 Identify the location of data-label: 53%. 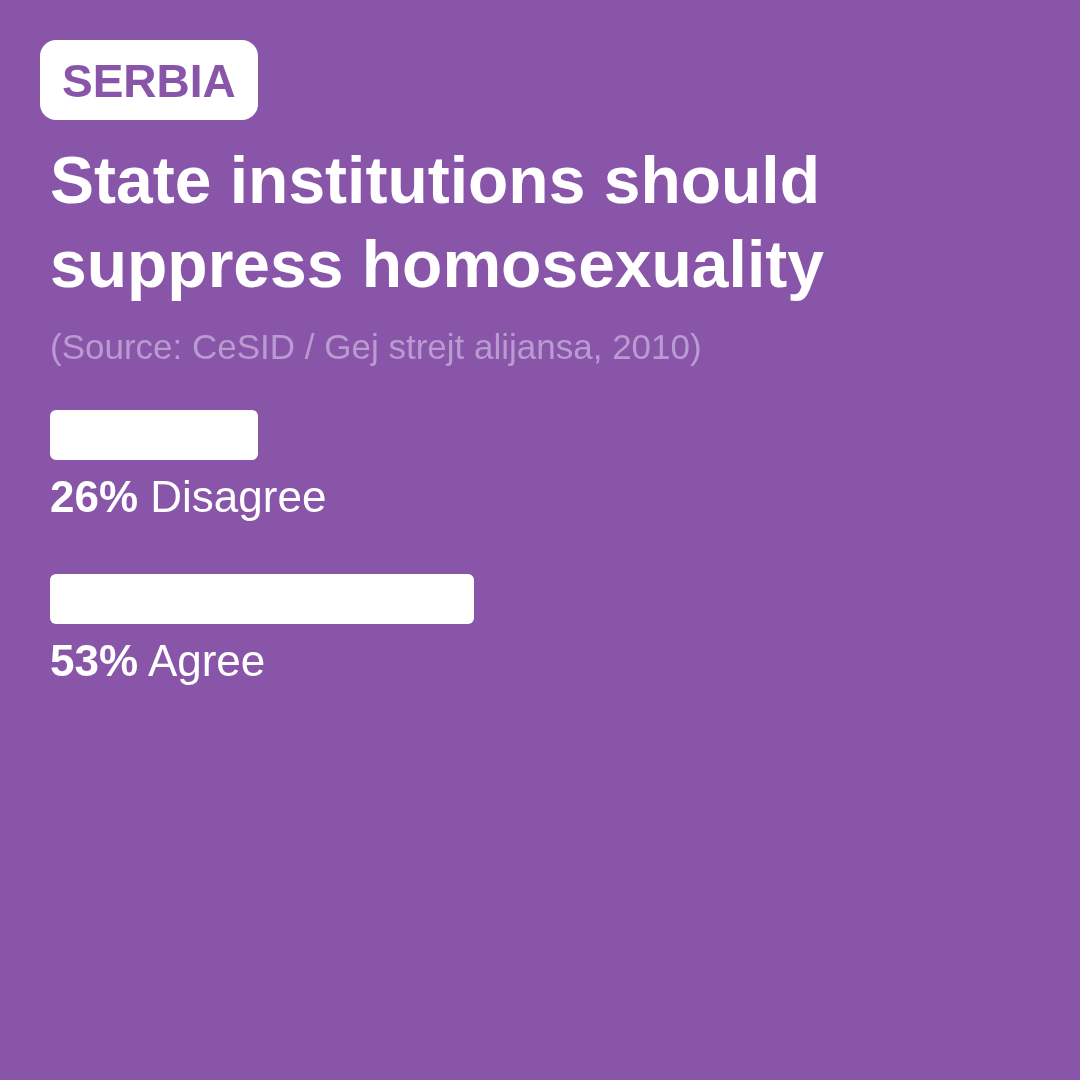
(94, 660).